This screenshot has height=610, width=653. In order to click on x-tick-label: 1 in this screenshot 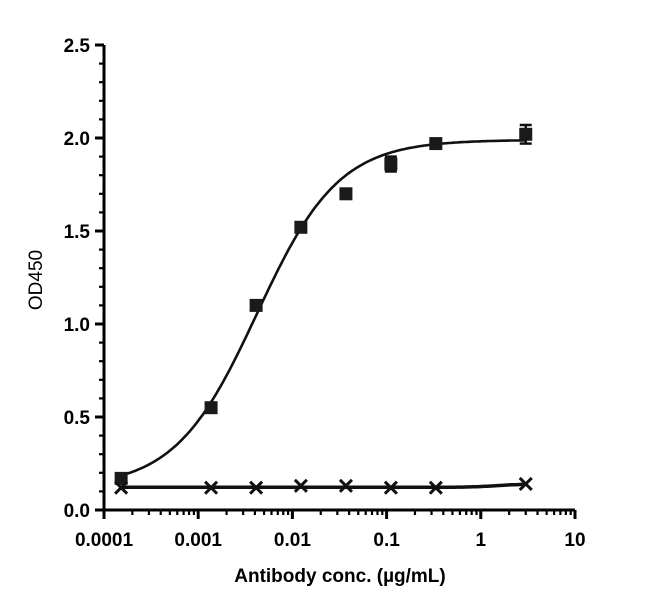, I will do `click(481, 540)`.